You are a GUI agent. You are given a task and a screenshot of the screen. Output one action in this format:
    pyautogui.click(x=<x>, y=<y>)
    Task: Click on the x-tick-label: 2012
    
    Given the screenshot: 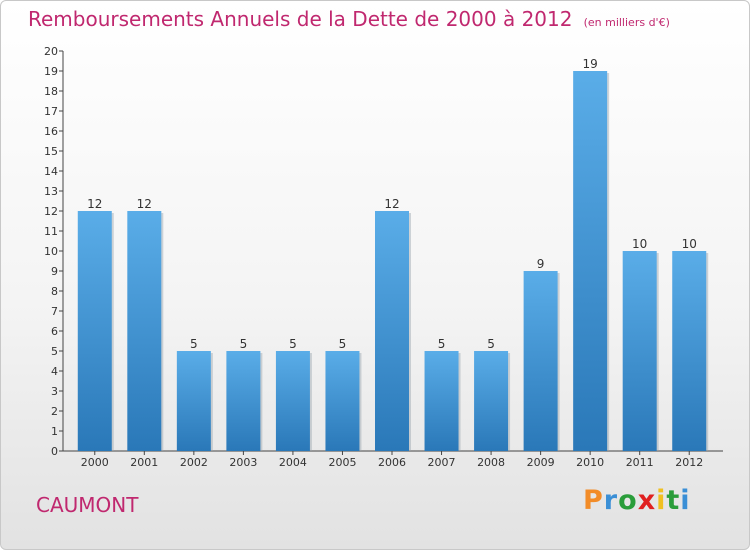 What is the action you would take?
    pyautogui.click(x=689, y=462)
    